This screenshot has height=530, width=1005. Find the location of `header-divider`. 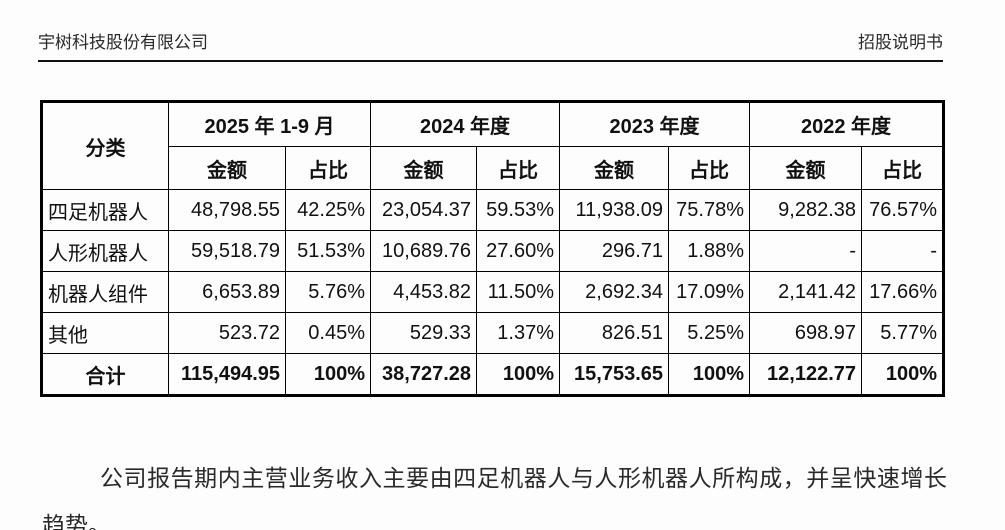

header-divider is located at coordinates (490, 61).